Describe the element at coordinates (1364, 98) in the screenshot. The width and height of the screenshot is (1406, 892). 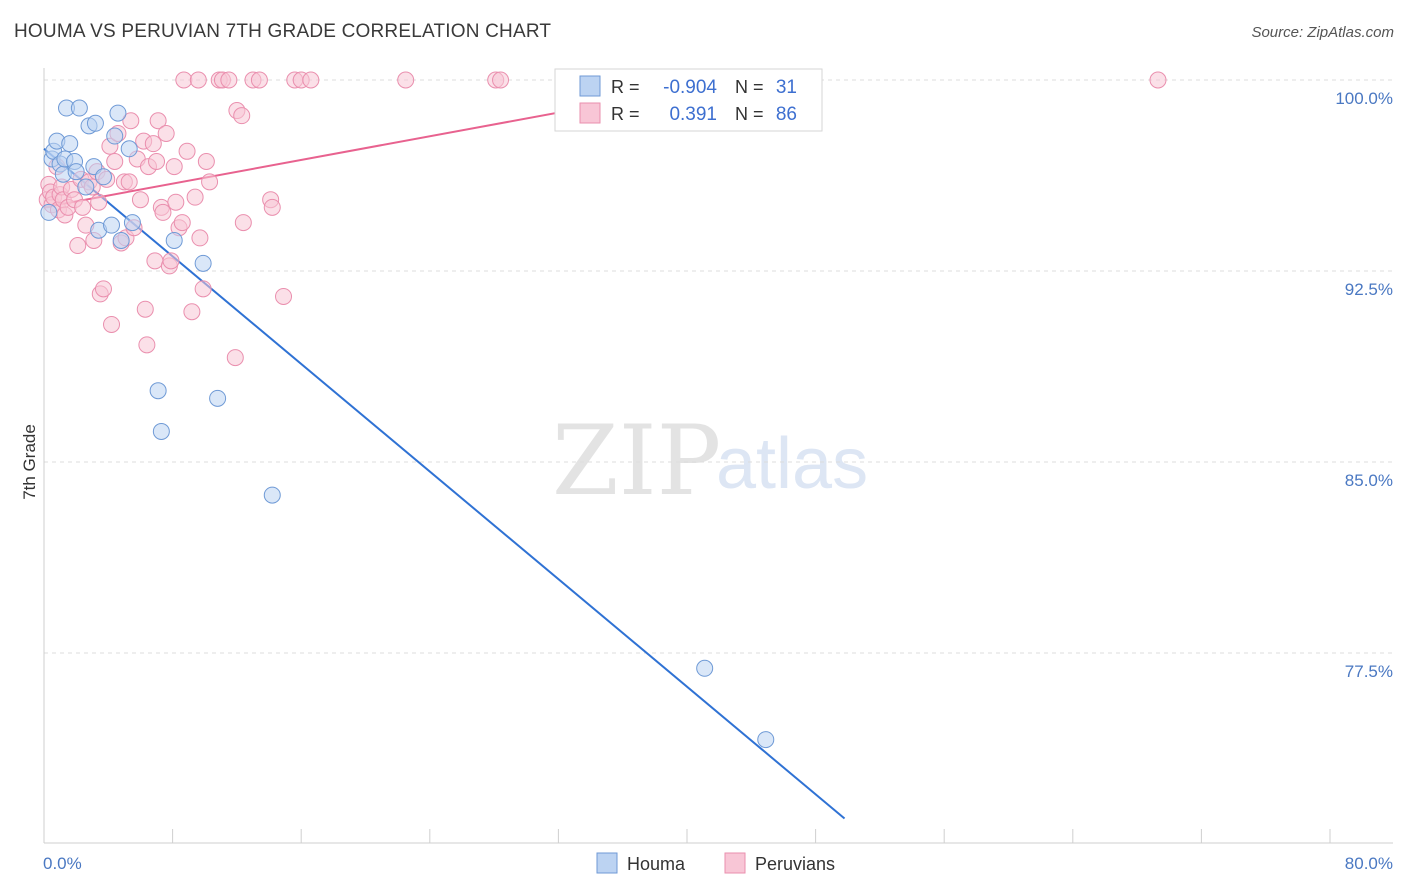
I see `y-tick-label: 100.0%` at that location.